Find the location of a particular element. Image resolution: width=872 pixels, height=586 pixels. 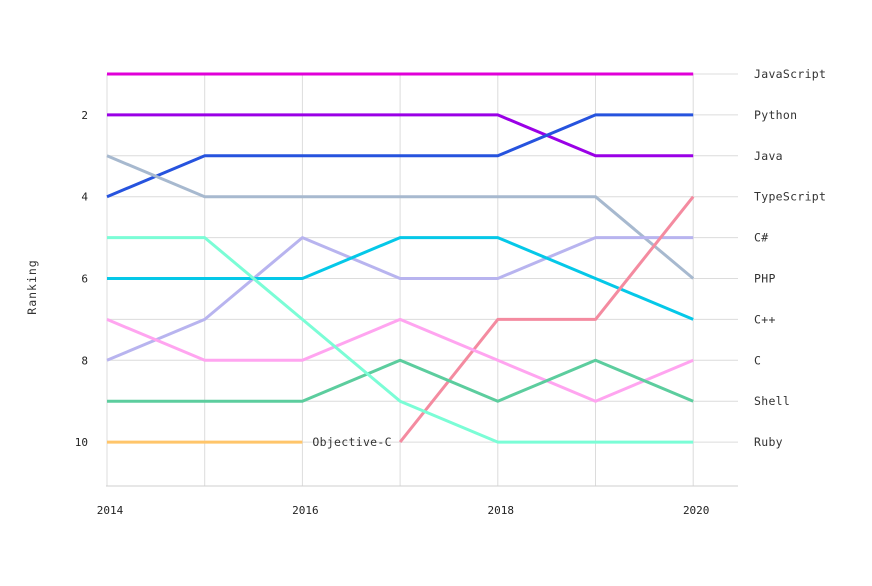

x-tick-label: 2016 is located at coordinates (305, 510).